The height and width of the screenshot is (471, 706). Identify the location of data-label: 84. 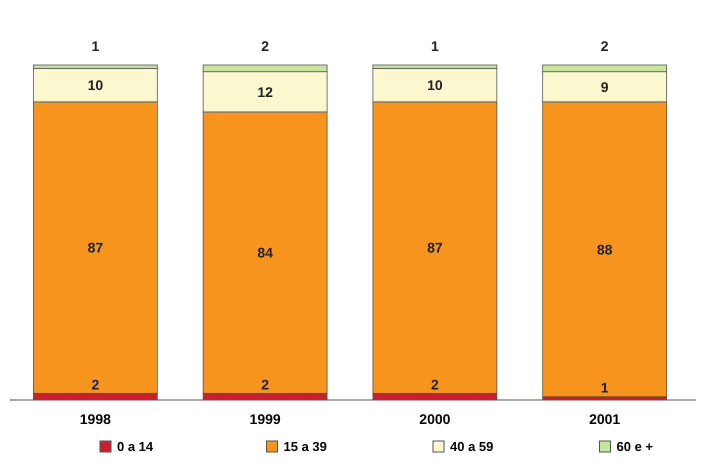
(265, 252).